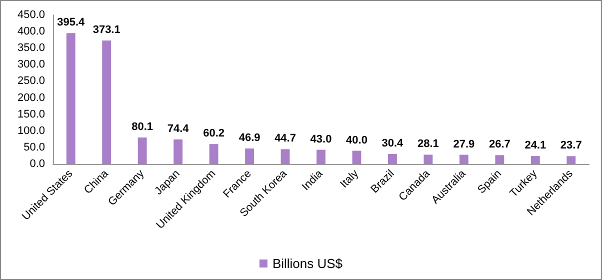  Describe the element at coordinates (249, 138) in the screenshot. I see `data-label: 46.9` at that location.